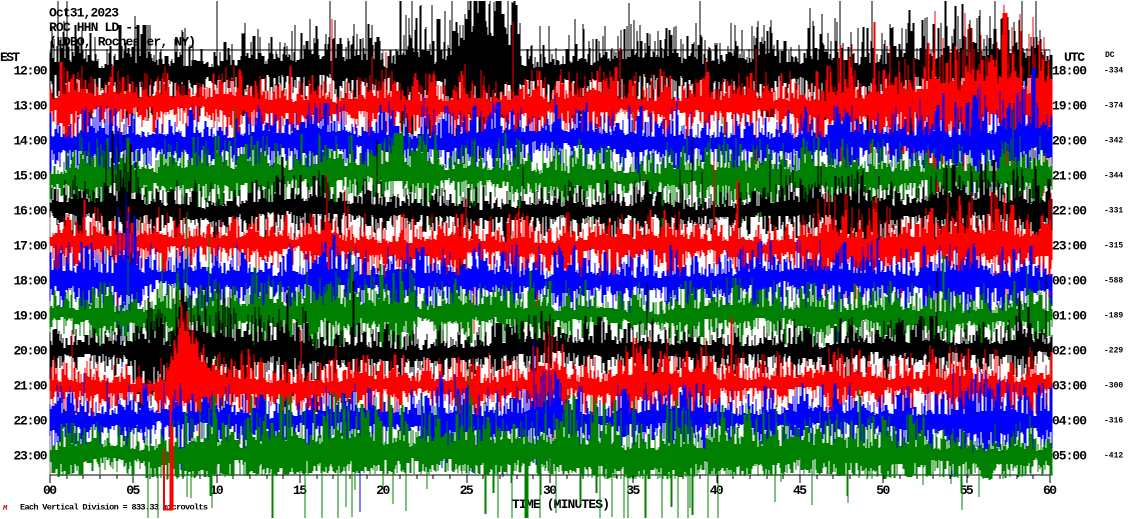 The width and height of the screenshot is (1130, 519). I want to click on svg-text: 00, so click(50, 490).